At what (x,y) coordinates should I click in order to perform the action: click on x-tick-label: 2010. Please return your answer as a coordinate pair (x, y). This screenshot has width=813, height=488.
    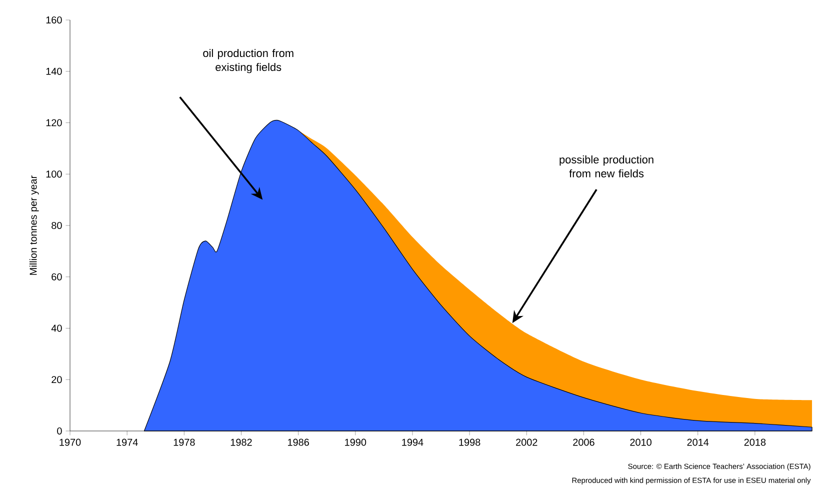
    Looking at the image, I should click on (641, 442).